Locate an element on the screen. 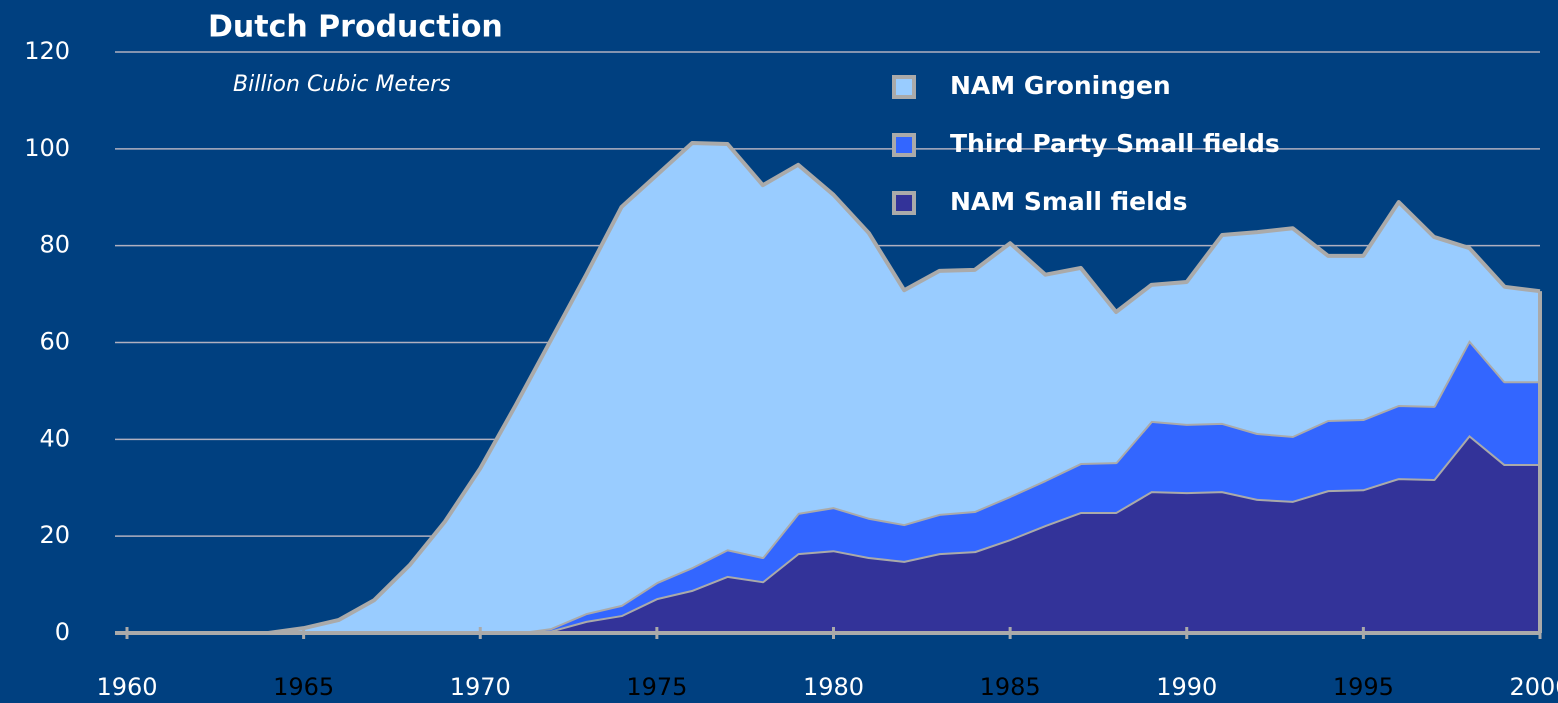 The width and height of the screenshot is (1558, 703). x-tick-label: 1965 is located at coordinates (303, 687).